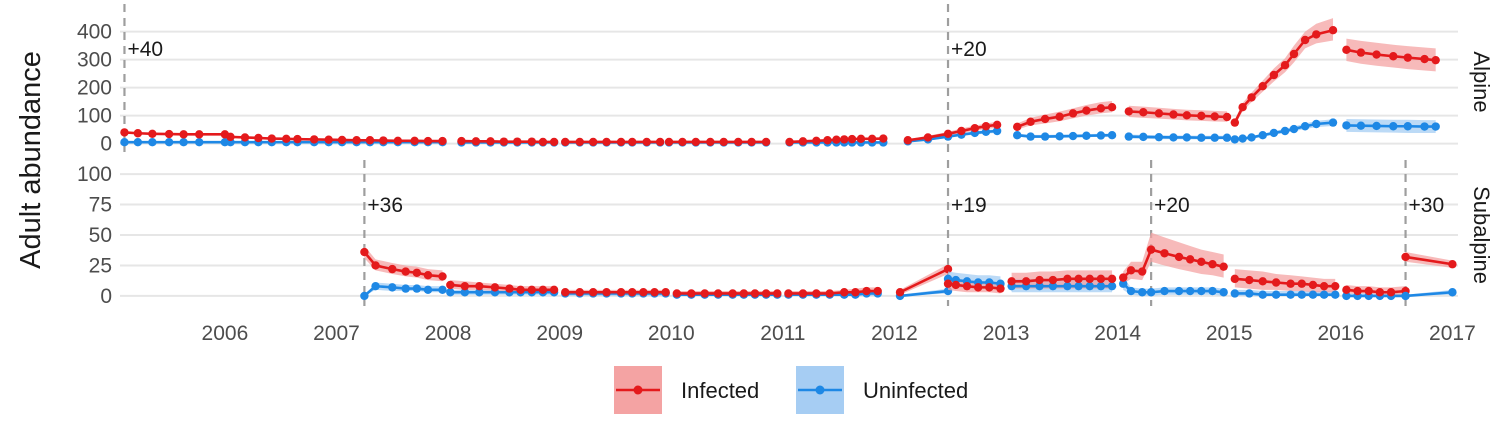 The image size is (1500, 421). What do you see at coordinates (638, 390) in the screenshot?
I see `legend-infected-point` at bounding box center [638, 390].